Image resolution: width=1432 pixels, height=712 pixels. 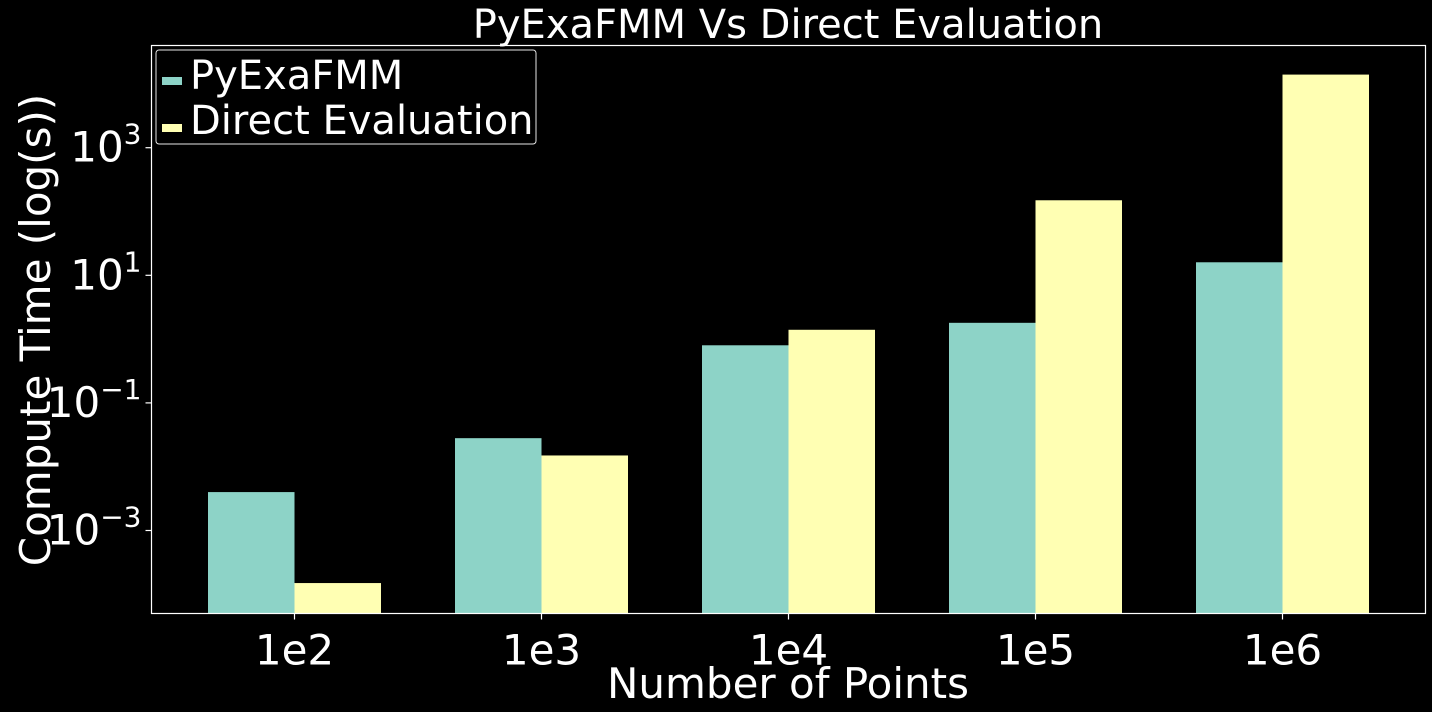 What do you see at coordinates (294, 650) in the screenshot?
I see `x-tick-label-1e2: 1e2` at bounding box center [294, 650].